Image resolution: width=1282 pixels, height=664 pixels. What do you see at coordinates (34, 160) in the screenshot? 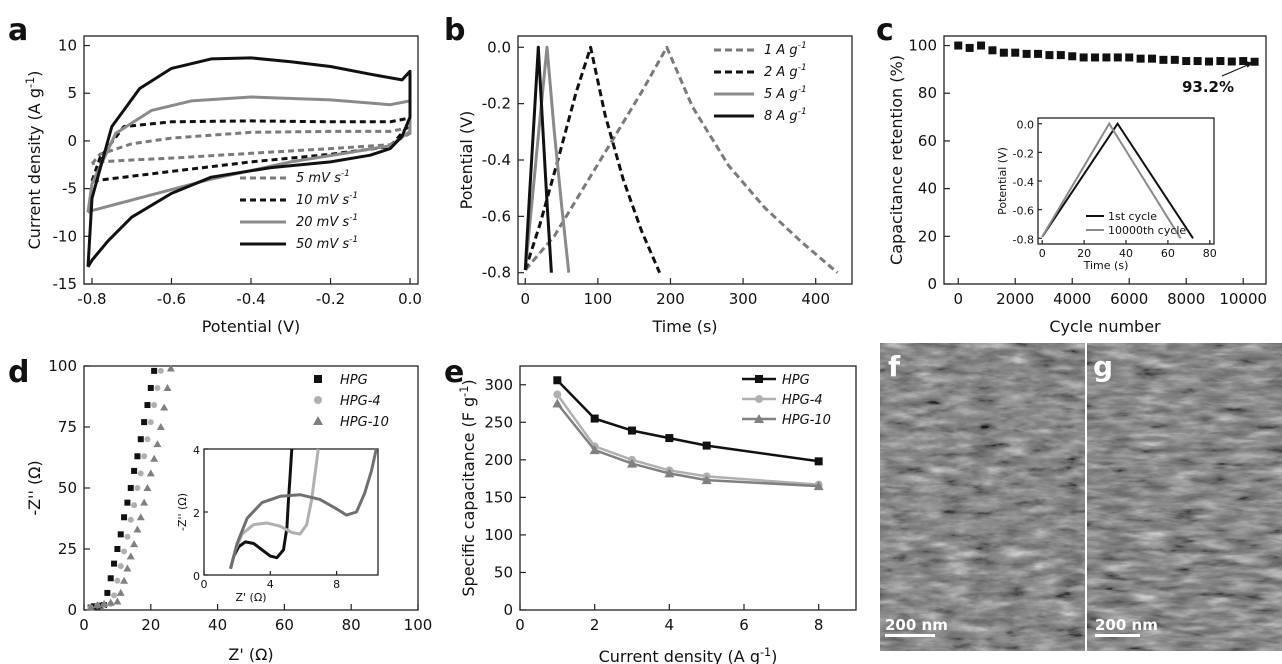
I see `y-axis-label: Current density (A g-1)` at bounding box center [34, 160].